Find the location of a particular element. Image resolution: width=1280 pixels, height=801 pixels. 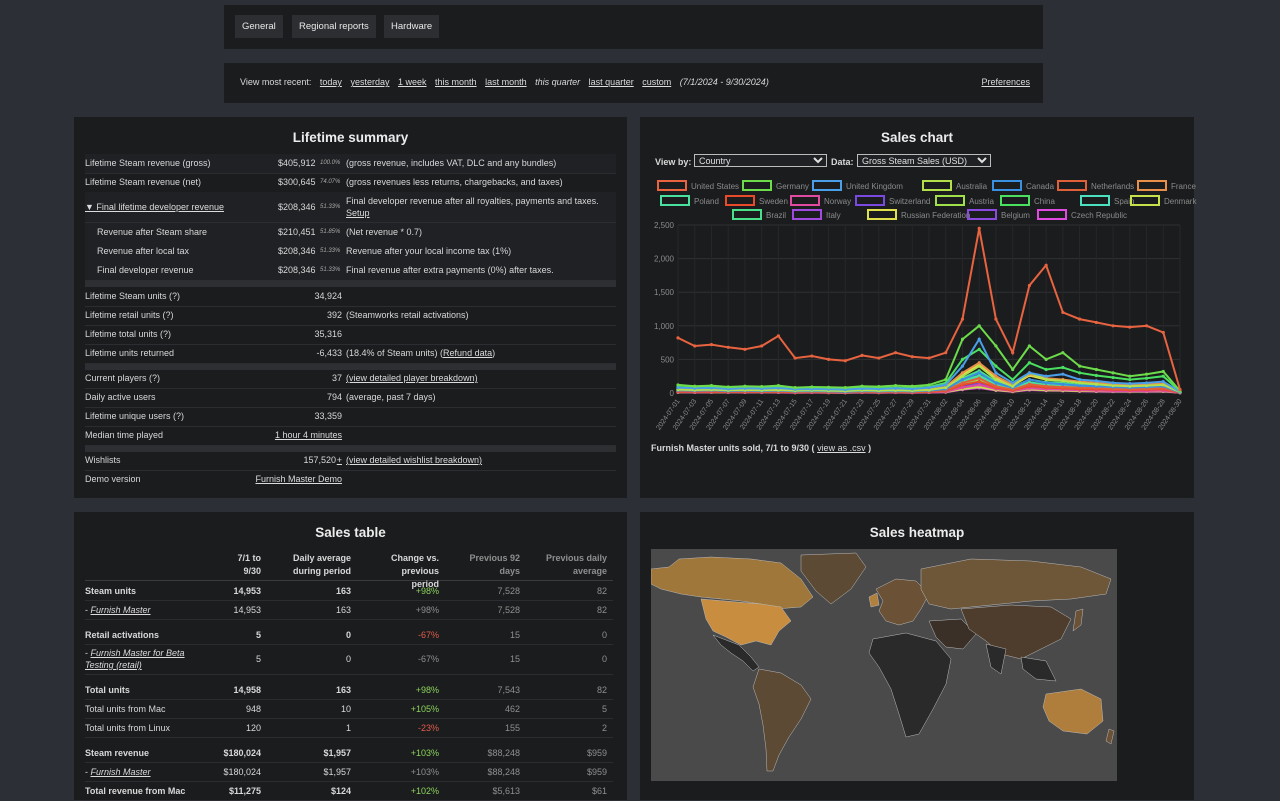

player-breakdown-link: (view detailed player breakdown) is located at coordinates (412, 378).